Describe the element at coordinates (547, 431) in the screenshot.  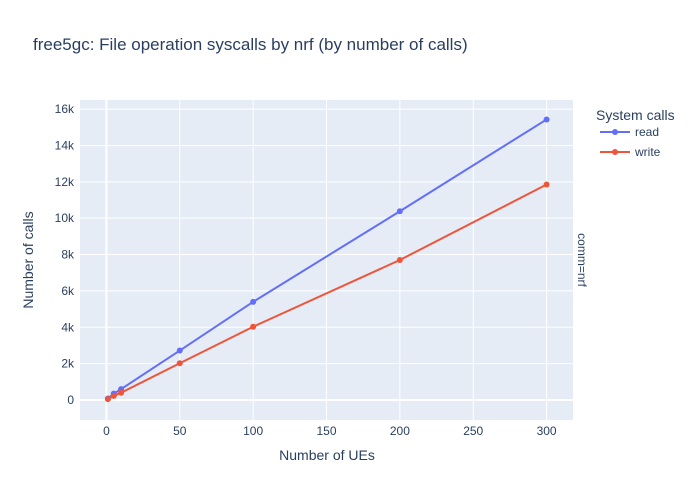
I see `x-tick-label: 300` at that location.